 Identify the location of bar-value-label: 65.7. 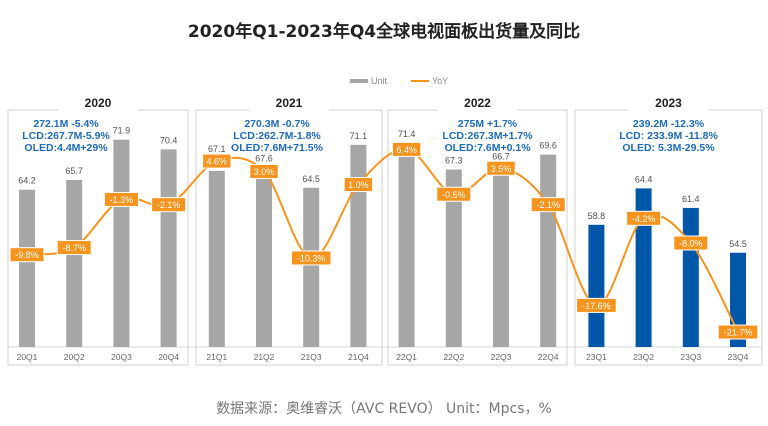
(74, 171).